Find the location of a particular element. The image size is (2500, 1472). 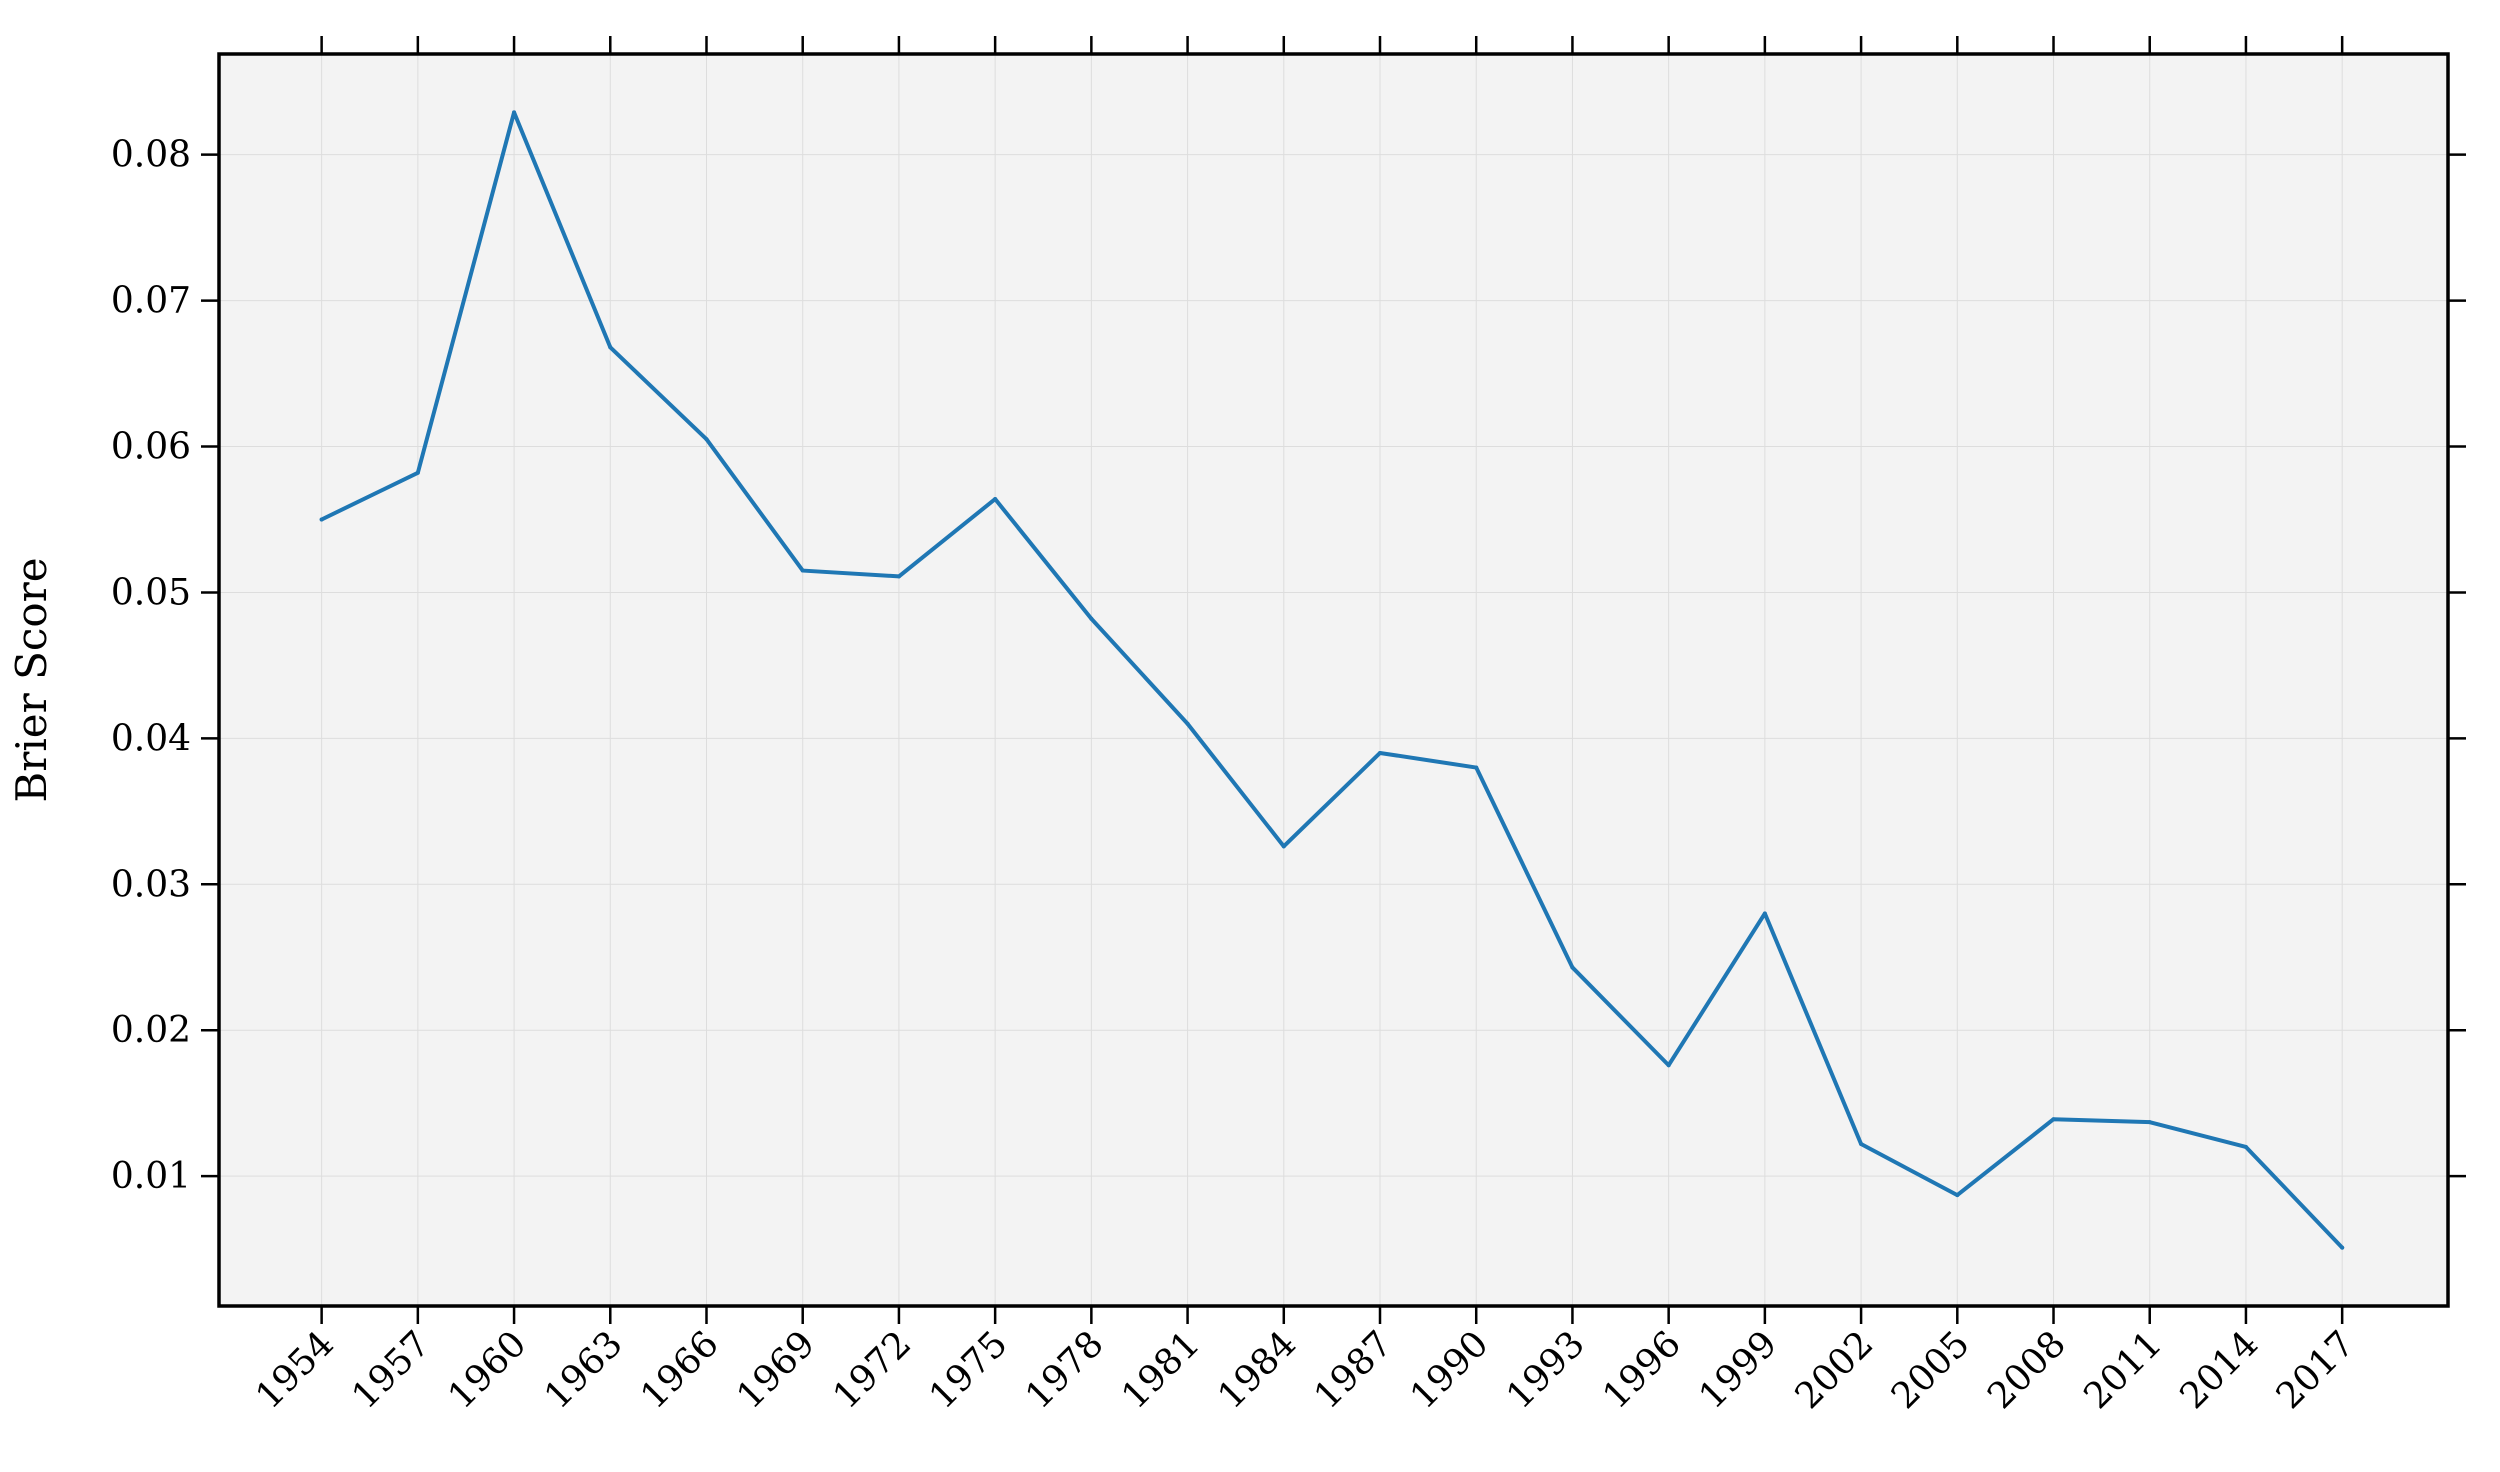

x-tick-label: 1975 is located at coordinates (969, 1370).